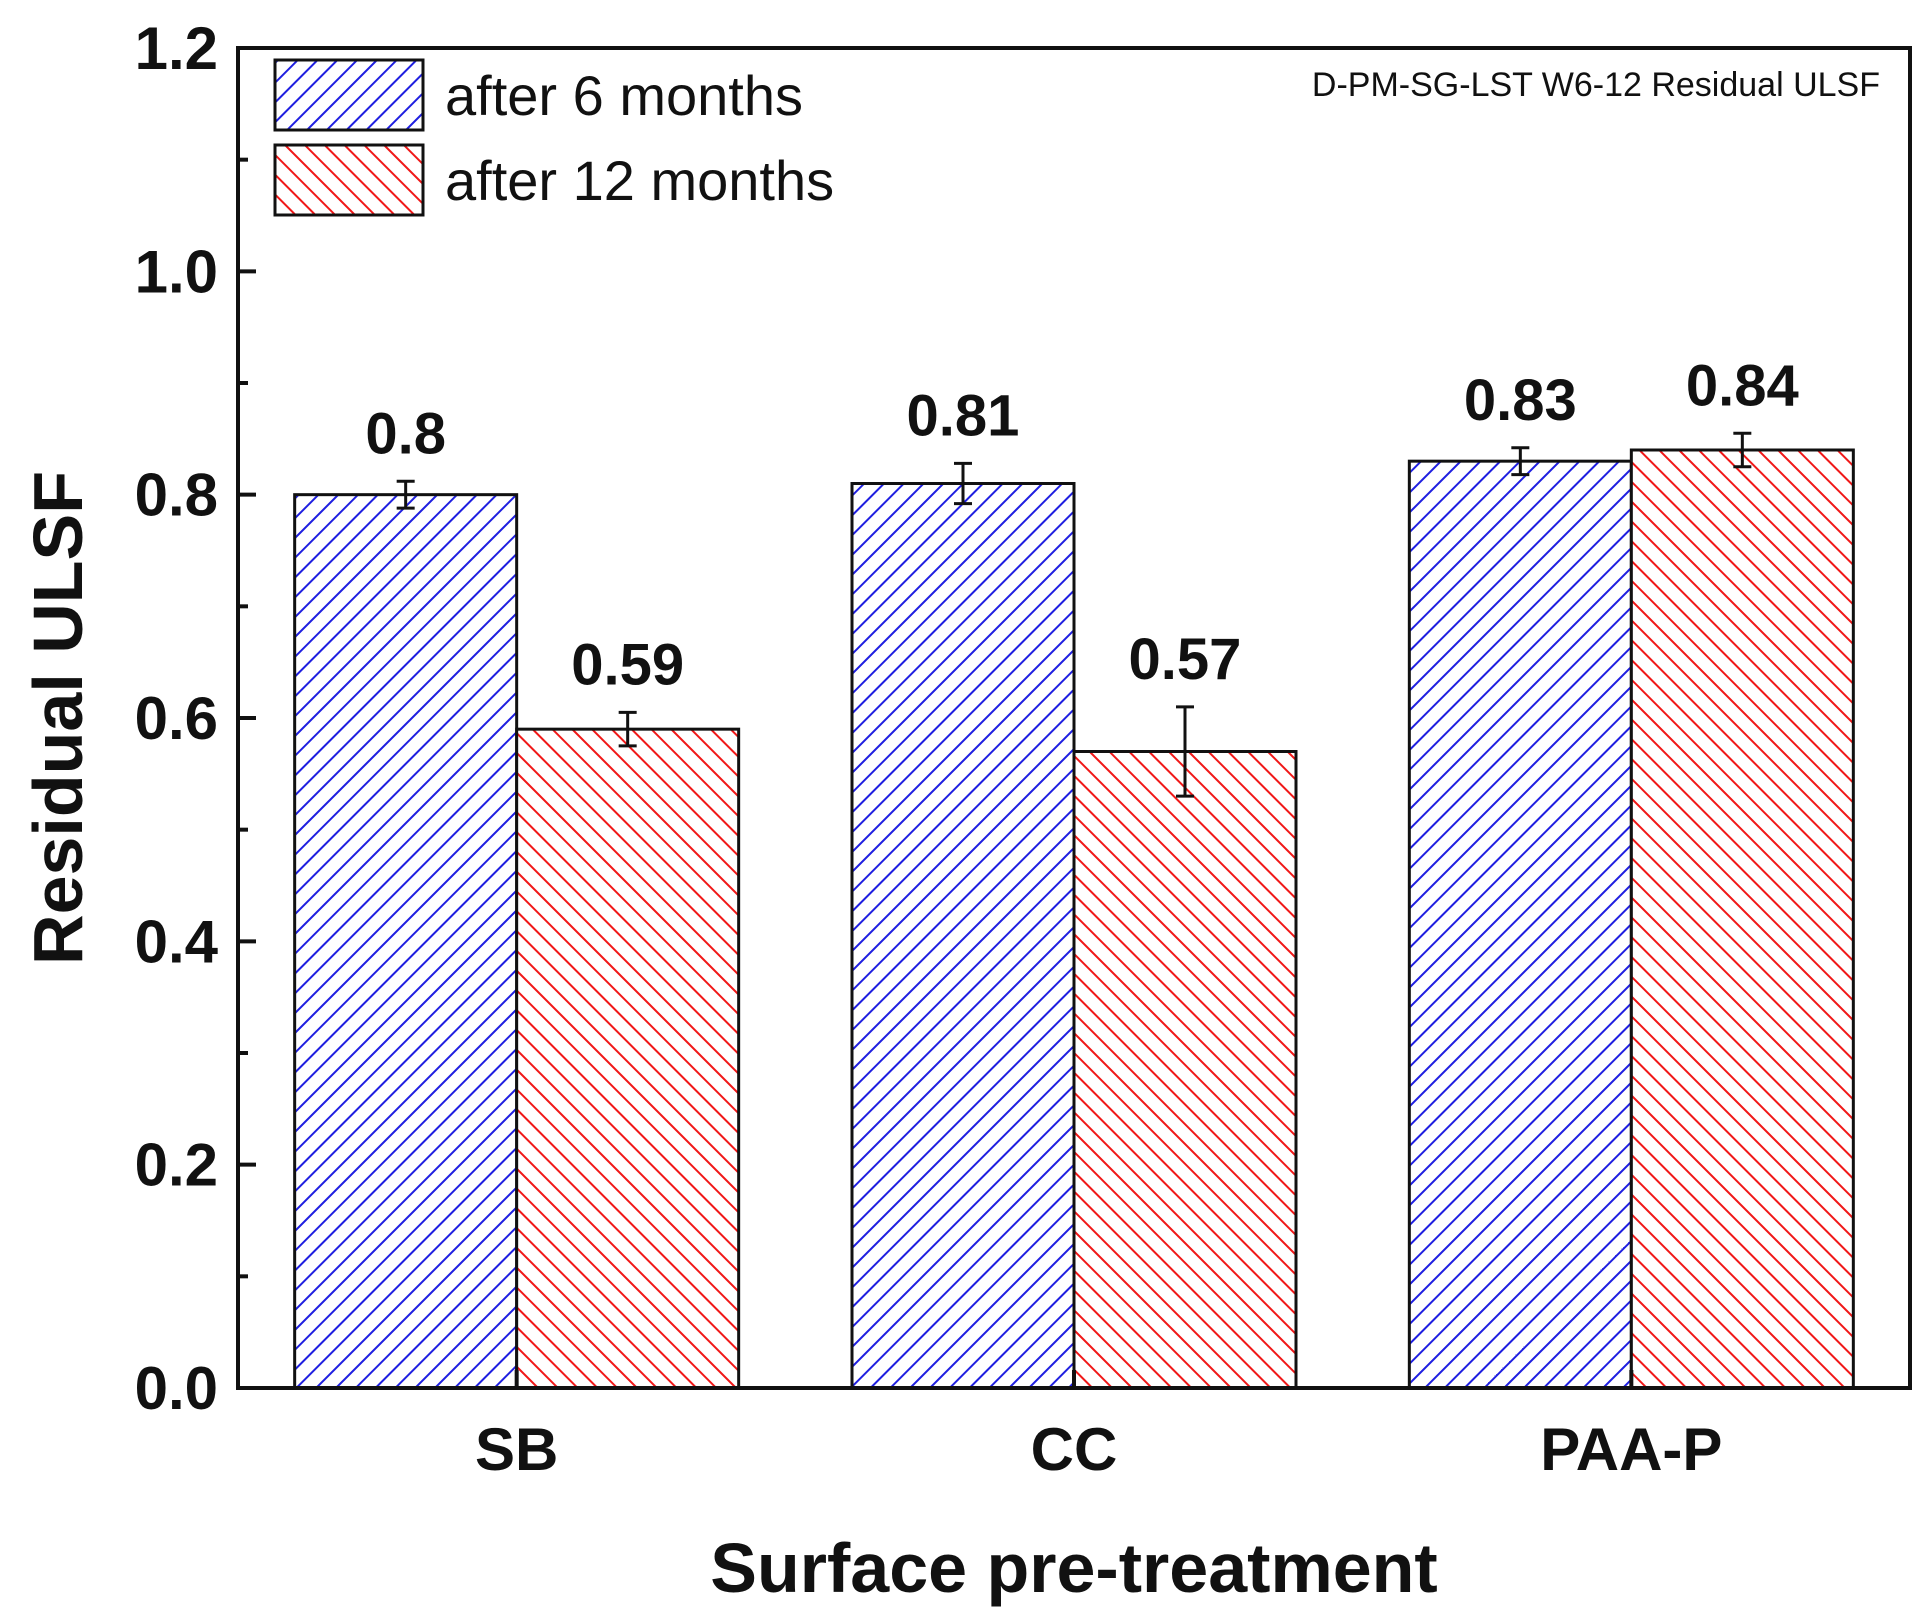 This screenshot has height=1624, width=1920. Describe the element at coordinates (639, 180) in the screenshot. I see `legend-label-12-months: after 12 months` at that location.